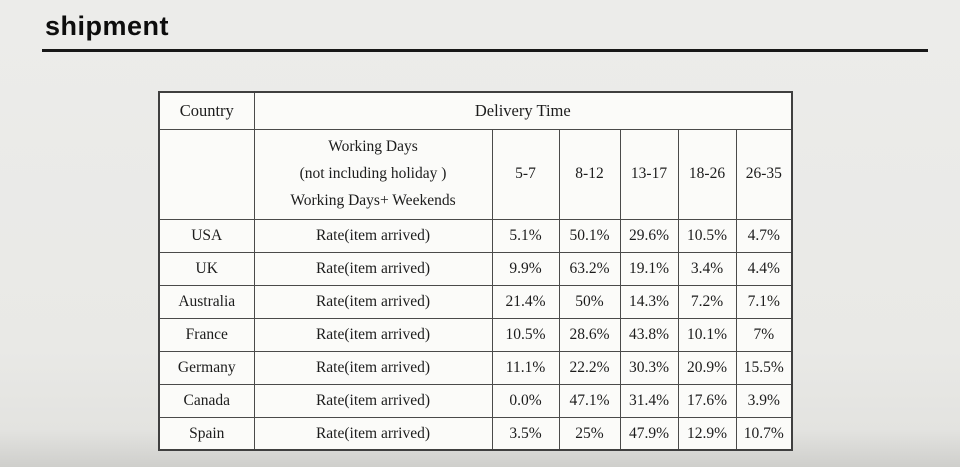  I want to click on header-delivery-time-cell: Delivery Time, so click(523, 110).